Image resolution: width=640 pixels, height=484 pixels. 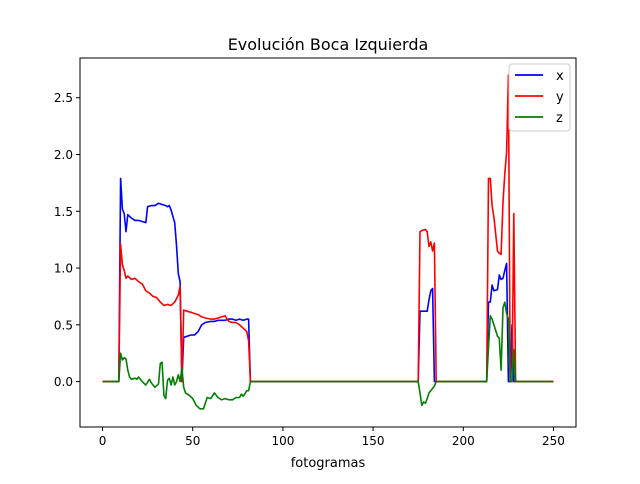 I want to click on chart-title: Evolución Boca Izquierda, so click(x=328, y=44).